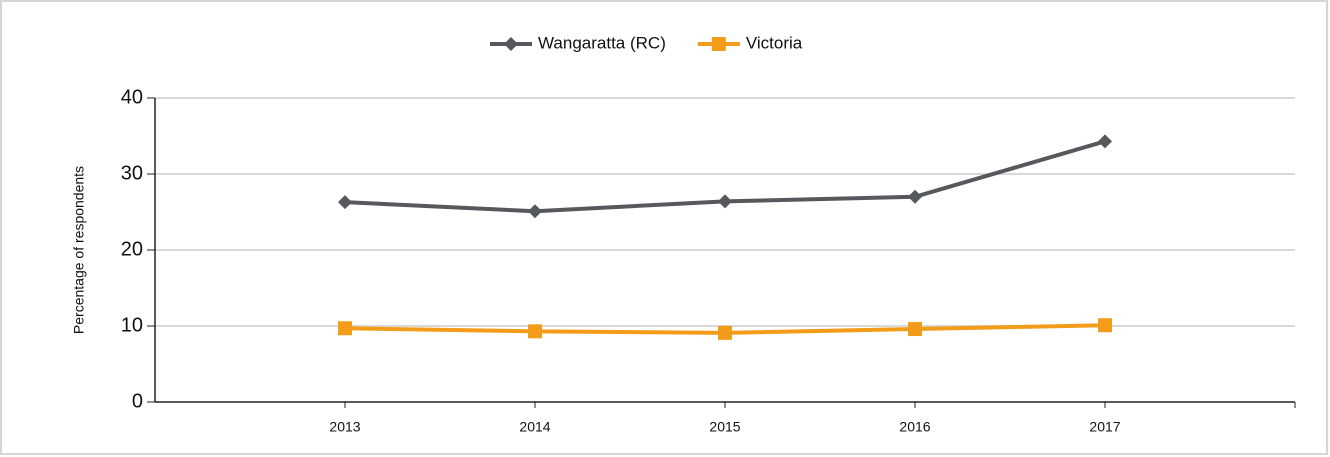 The width and height of the screenshot is (1330, 457). I want to click on y-tick-label: 0, so click(137, 401).